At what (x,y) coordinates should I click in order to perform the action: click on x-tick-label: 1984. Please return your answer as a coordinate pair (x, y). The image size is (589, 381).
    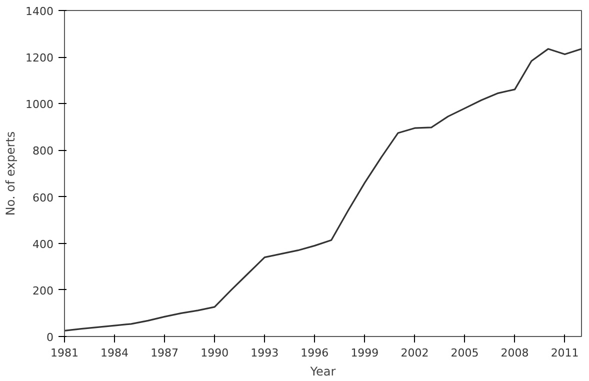
    Looking at the image, I should click on (114, 353).